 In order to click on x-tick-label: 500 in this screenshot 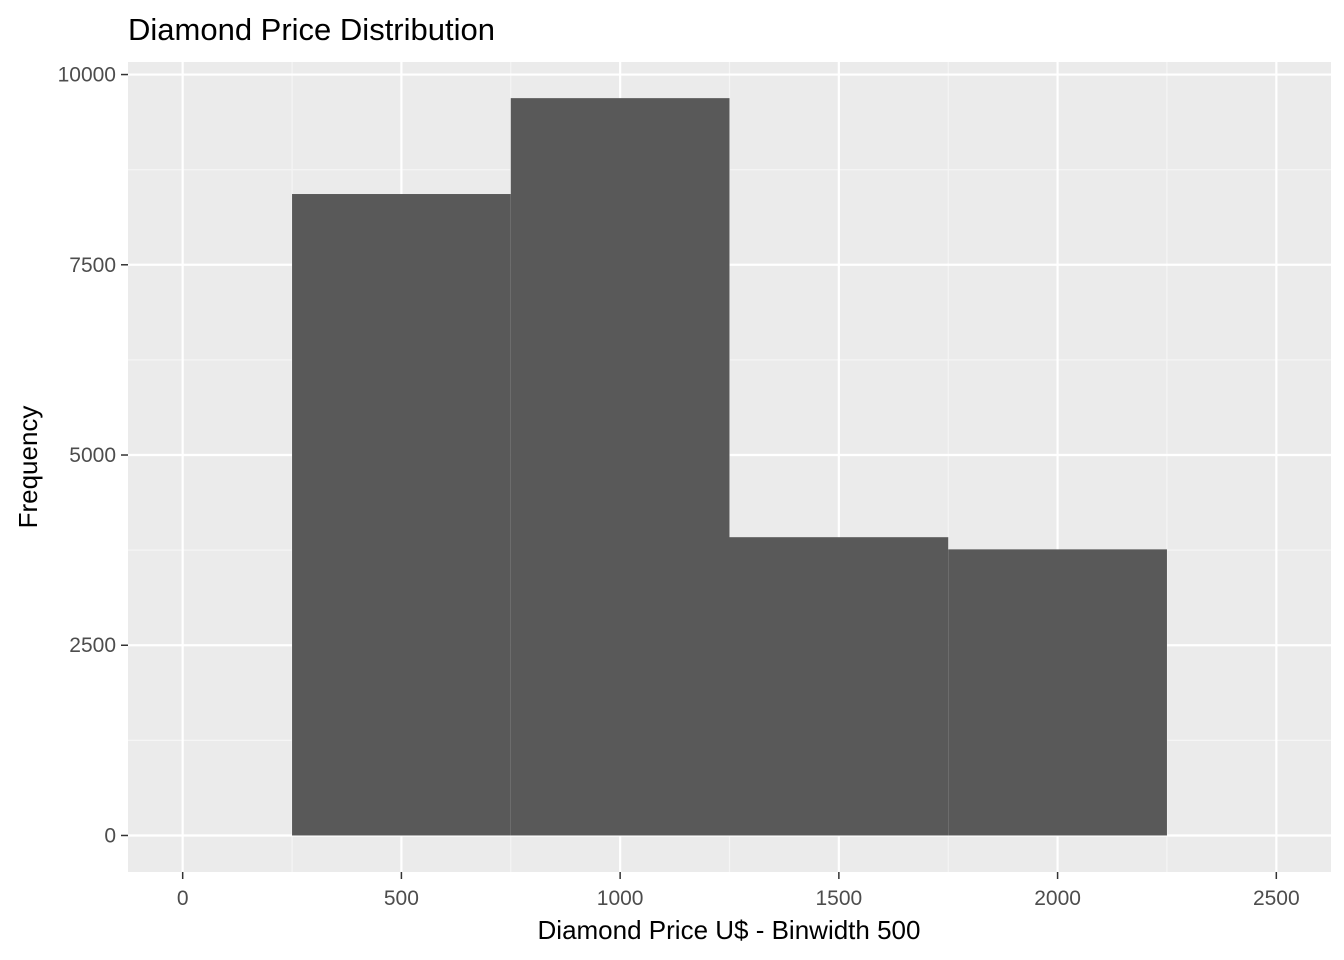, I will do `click(401, 898)`.